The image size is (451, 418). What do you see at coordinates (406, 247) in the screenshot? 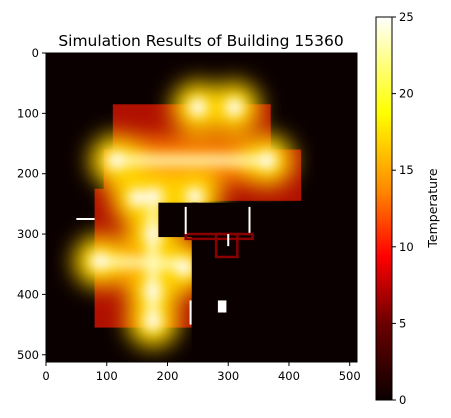
I see `colorbar-tick-label: 10` at bounding box center [406, 247].